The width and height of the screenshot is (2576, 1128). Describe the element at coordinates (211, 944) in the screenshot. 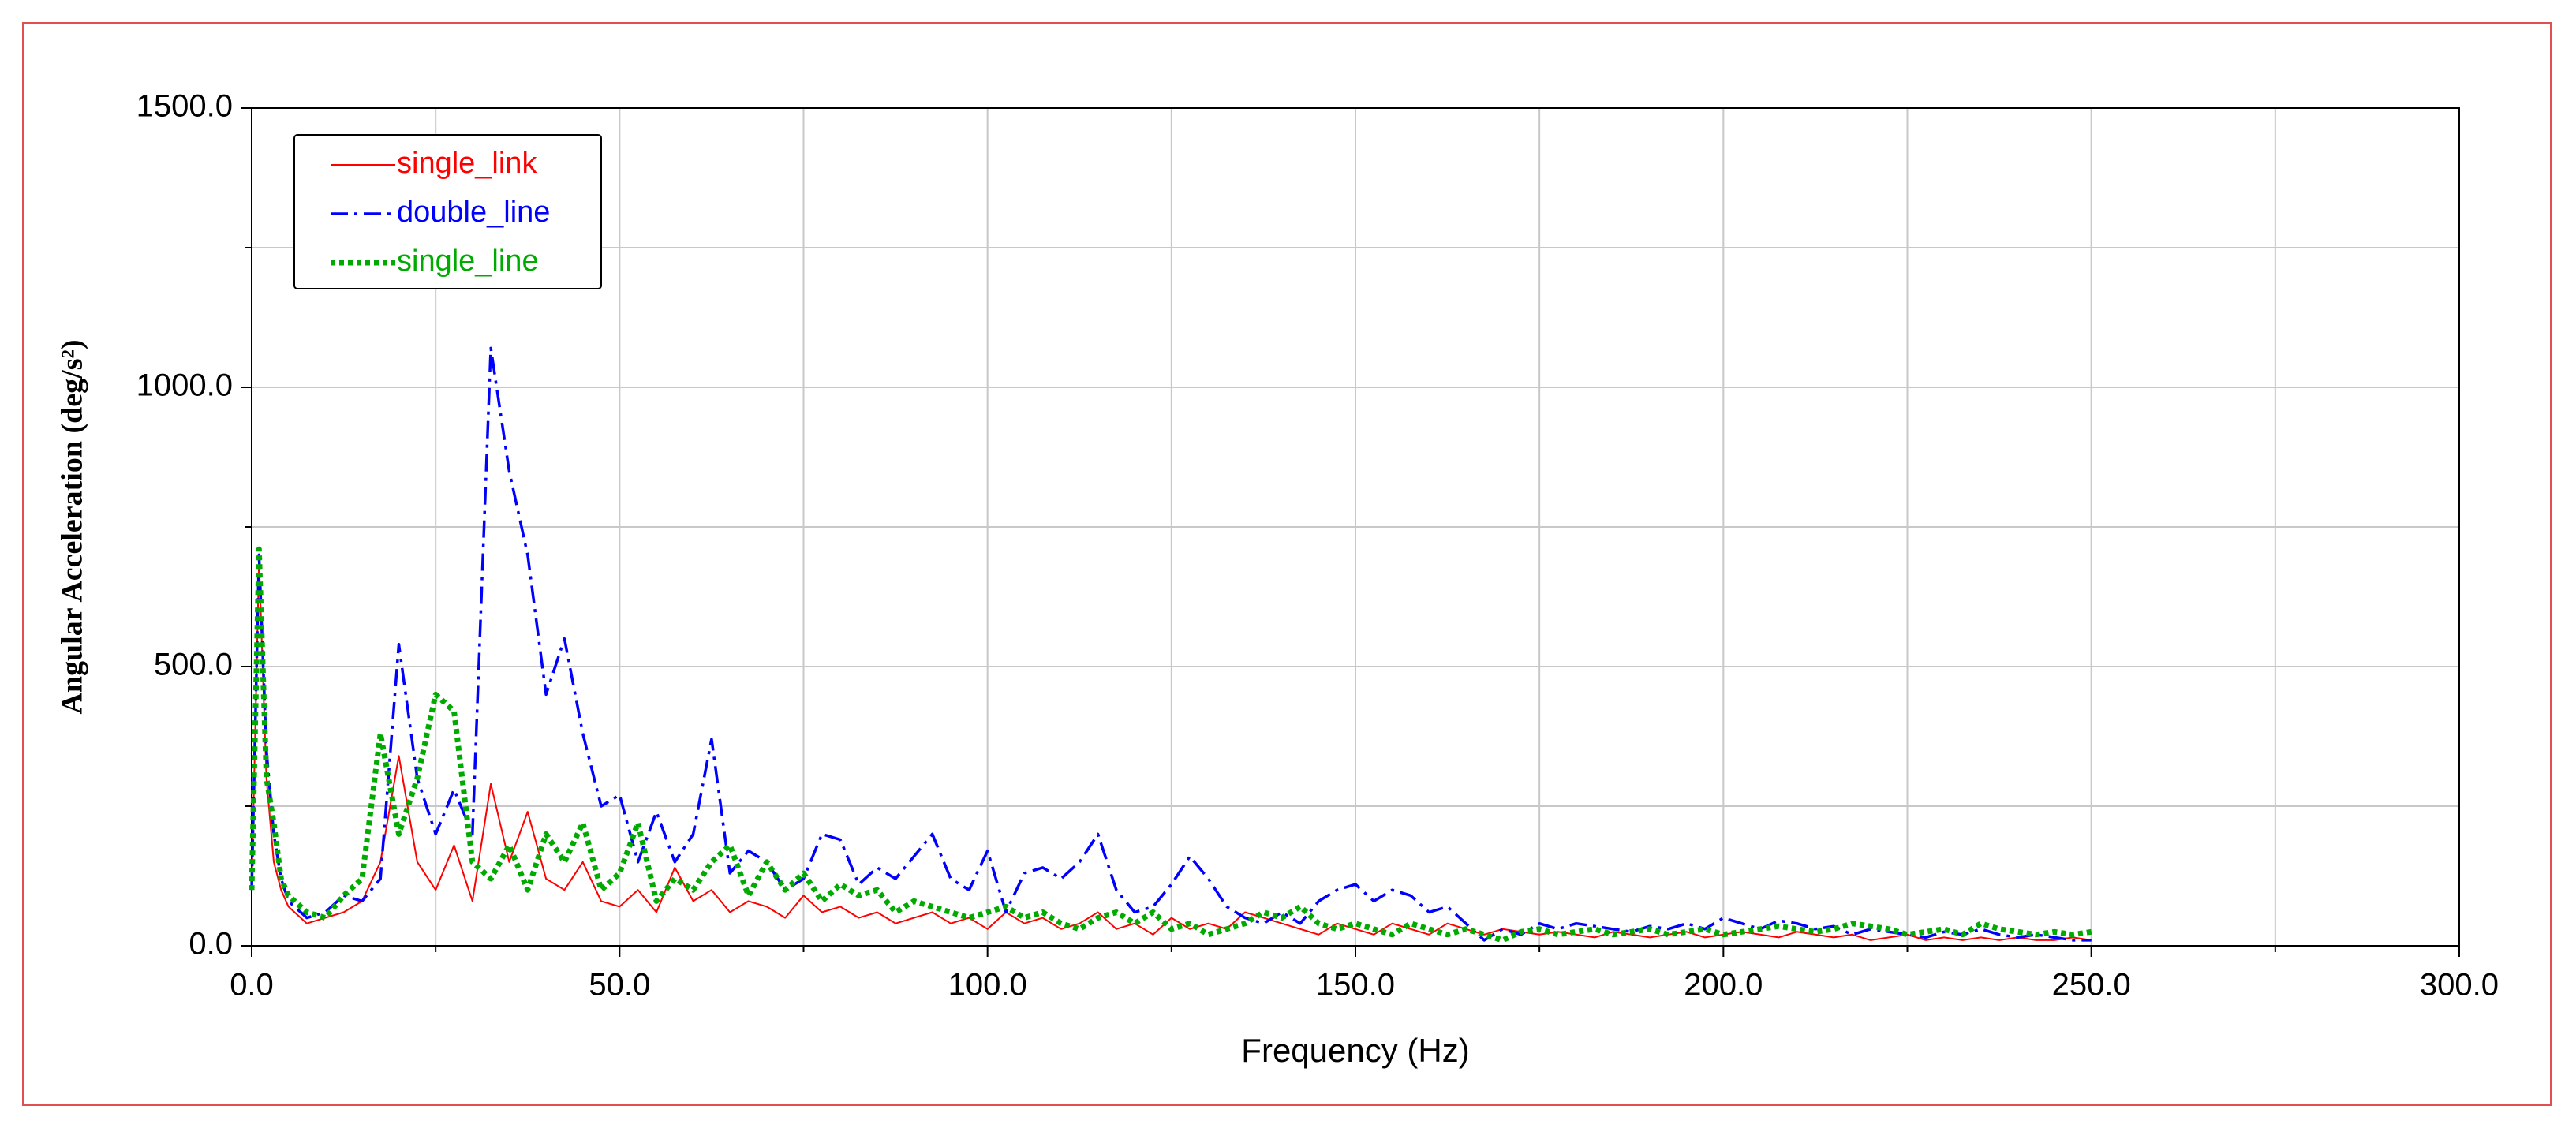

I see `y-tick-label: 0.0` at that location.